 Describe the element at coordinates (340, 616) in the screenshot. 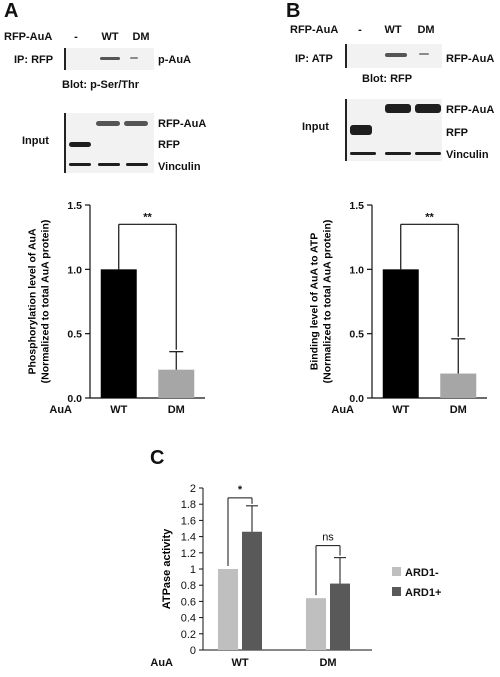

I see `chart-c-bar-DM-ARD1+` at that location.